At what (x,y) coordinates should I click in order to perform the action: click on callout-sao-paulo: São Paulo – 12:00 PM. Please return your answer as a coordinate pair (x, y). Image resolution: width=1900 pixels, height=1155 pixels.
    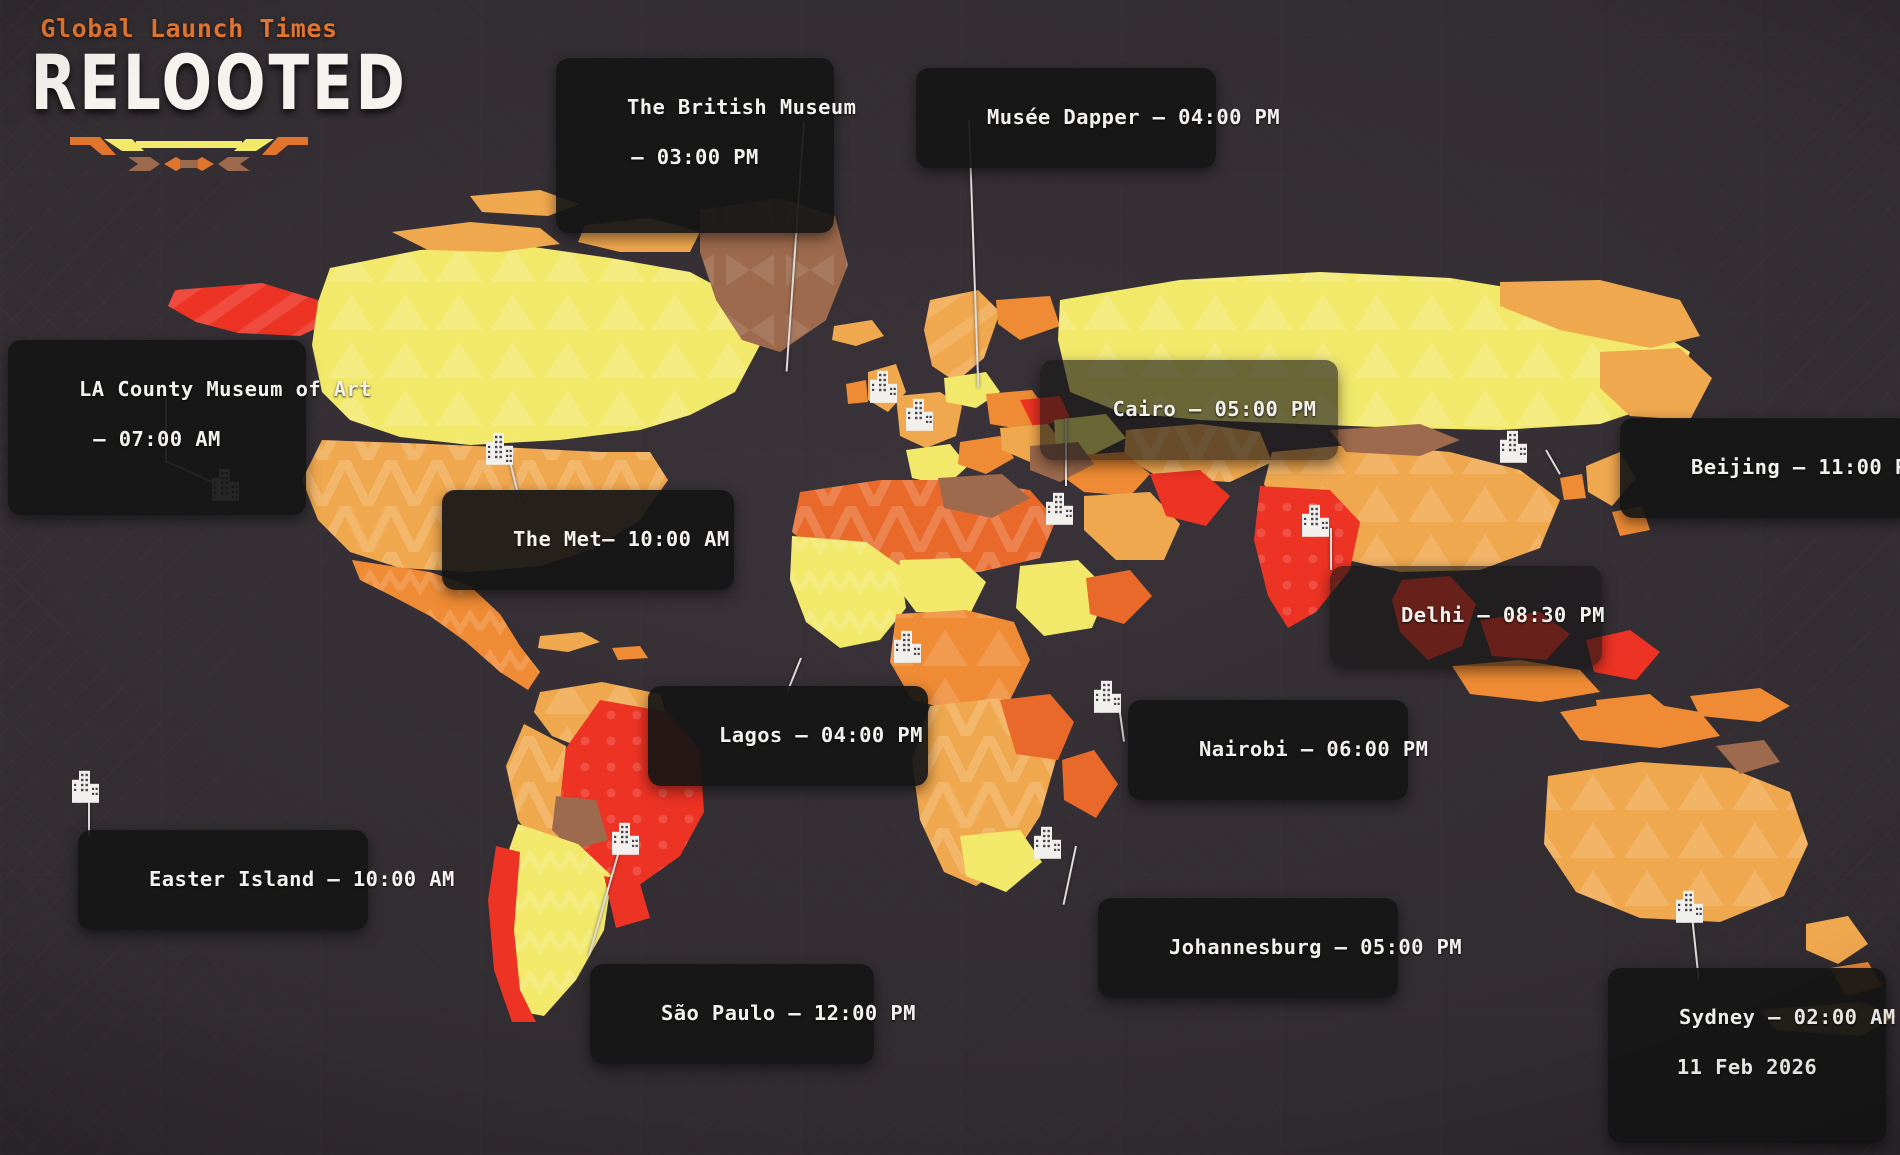
    Looking at the image, I should click on (752, 1014).